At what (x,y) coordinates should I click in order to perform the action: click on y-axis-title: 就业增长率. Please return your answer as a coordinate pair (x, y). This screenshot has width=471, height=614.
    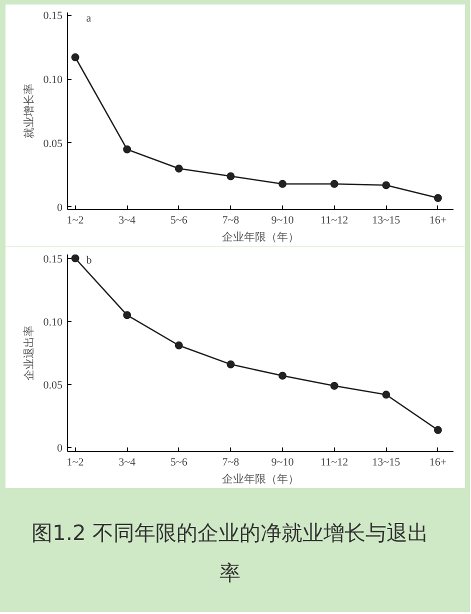
    Looking at the image, I should click on (29, 111).